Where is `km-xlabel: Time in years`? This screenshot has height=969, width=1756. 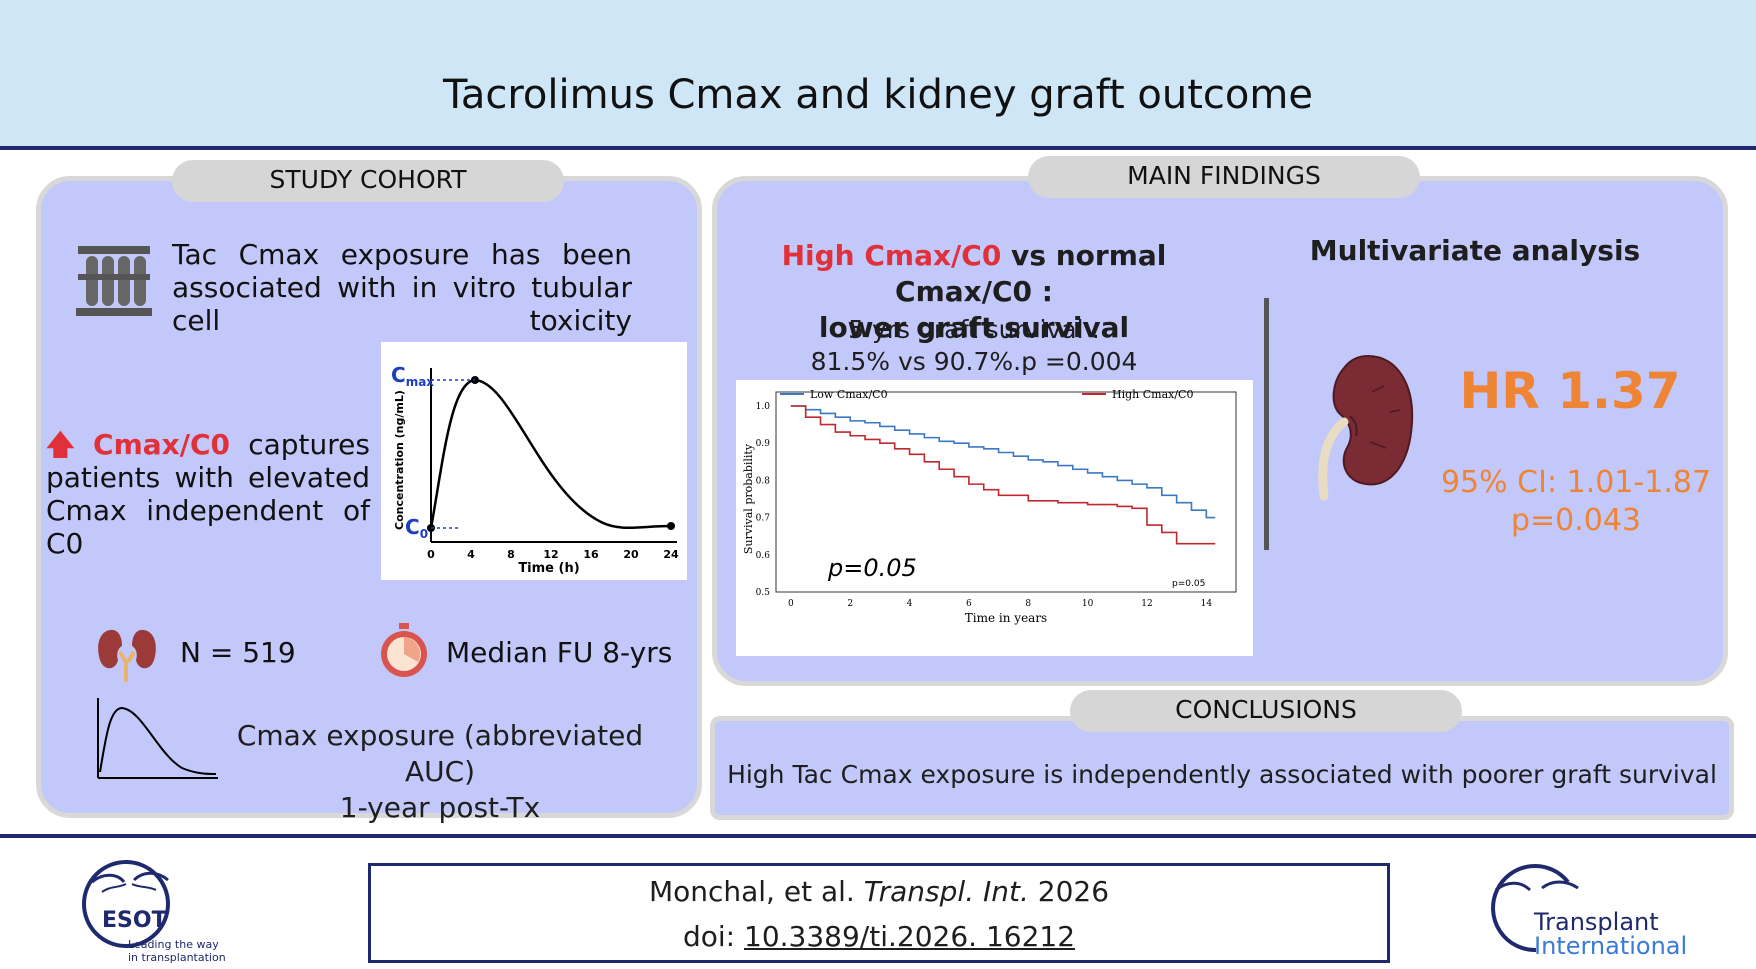
km-xlabel: Time in years is located at coordinates (1006, 618).